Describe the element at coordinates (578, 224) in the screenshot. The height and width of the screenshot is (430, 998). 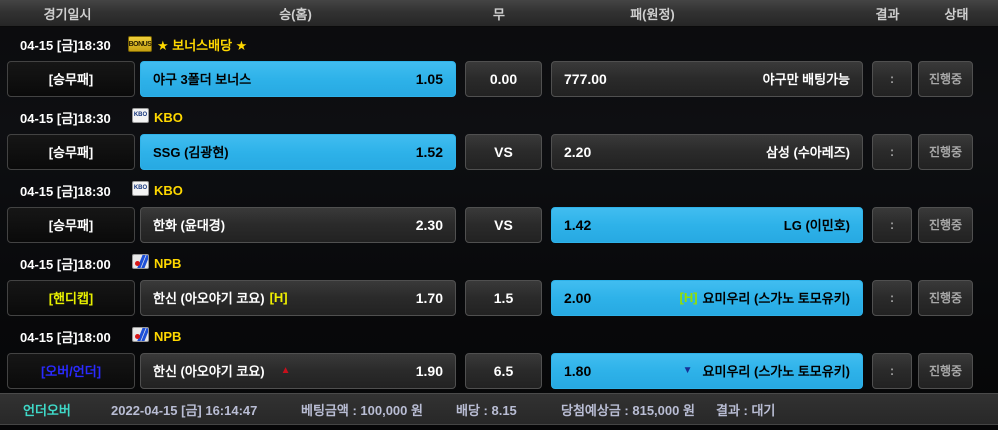
I see `away-odds-value: 1.42` at that location.